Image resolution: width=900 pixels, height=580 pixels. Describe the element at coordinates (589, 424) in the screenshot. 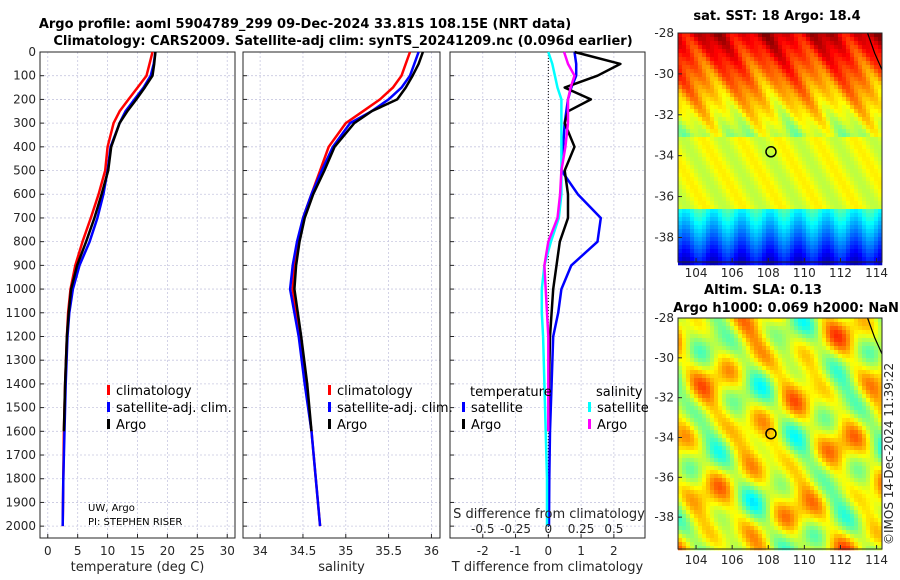

I see `legend-swatch` at that location.